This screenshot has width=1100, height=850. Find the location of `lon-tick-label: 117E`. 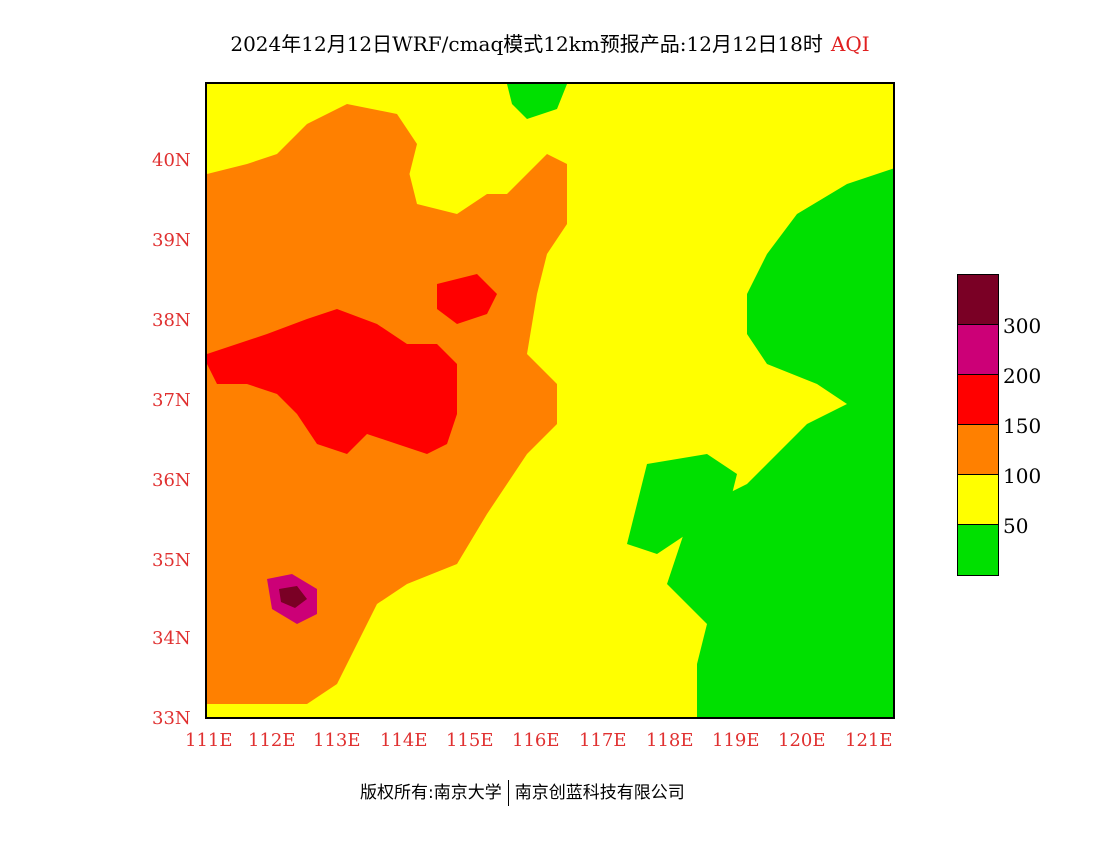

lon-tick-label: 117E is located at coordinates (603, 740).